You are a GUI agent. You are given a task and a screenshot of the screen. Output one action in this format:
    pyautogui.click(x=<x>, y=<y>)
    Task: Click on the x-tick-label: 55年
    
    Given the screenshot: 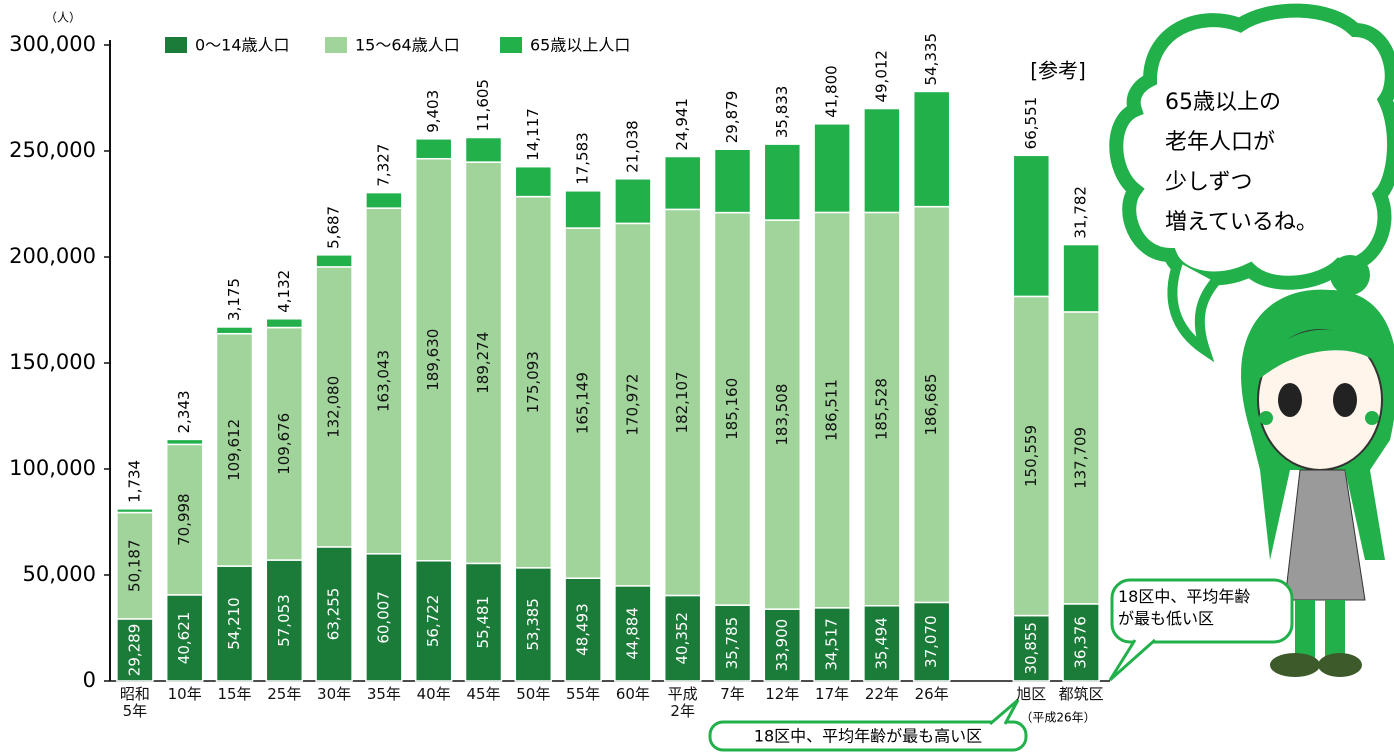 What is the action you would take?
    pyautogui.click(x=583, y=694)
    